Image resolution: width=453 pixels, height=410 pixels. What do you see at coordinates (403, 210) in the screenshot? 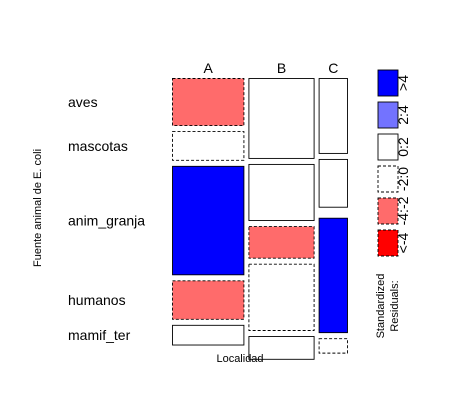
I see `legend-label-neg-2-4: -4:-2` at bounding box center [403, 210].